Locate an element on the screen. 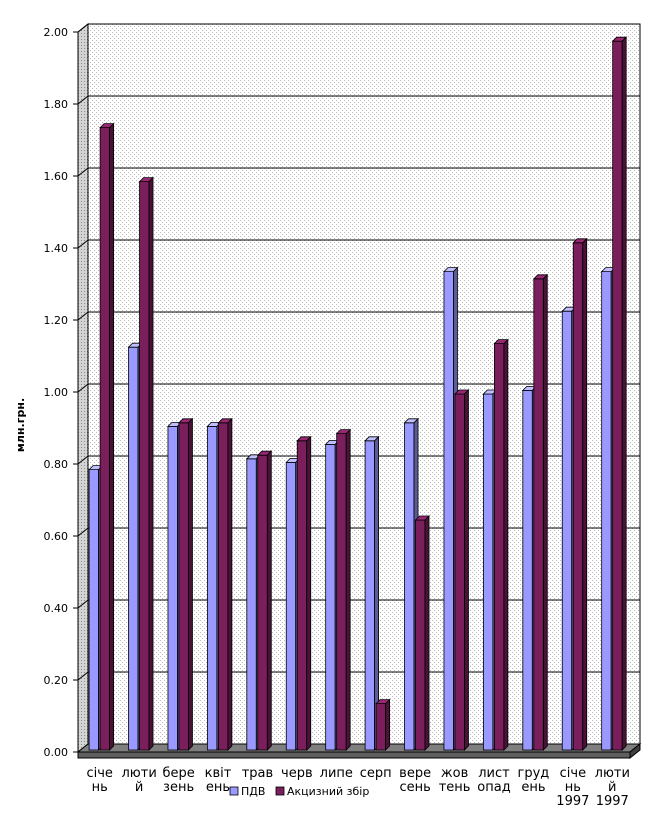 This screenshot has height=830, width=657. category-label: бере is located at coordinates (178, 773).